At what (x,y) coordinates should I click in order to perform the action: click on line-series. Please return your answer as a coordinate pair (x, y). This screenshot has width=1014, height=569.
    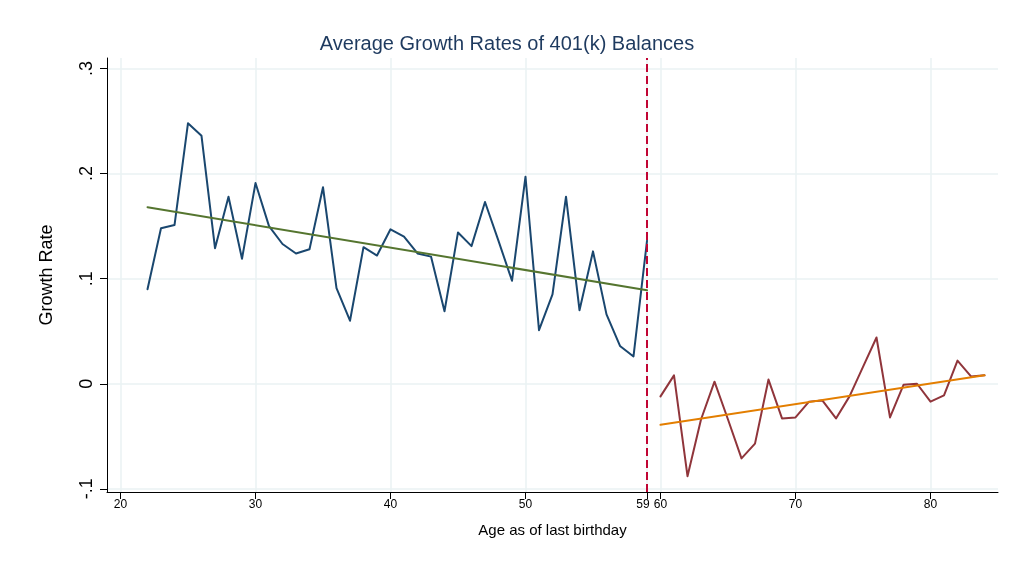
    Looking at the image, I should click on (822, 407).